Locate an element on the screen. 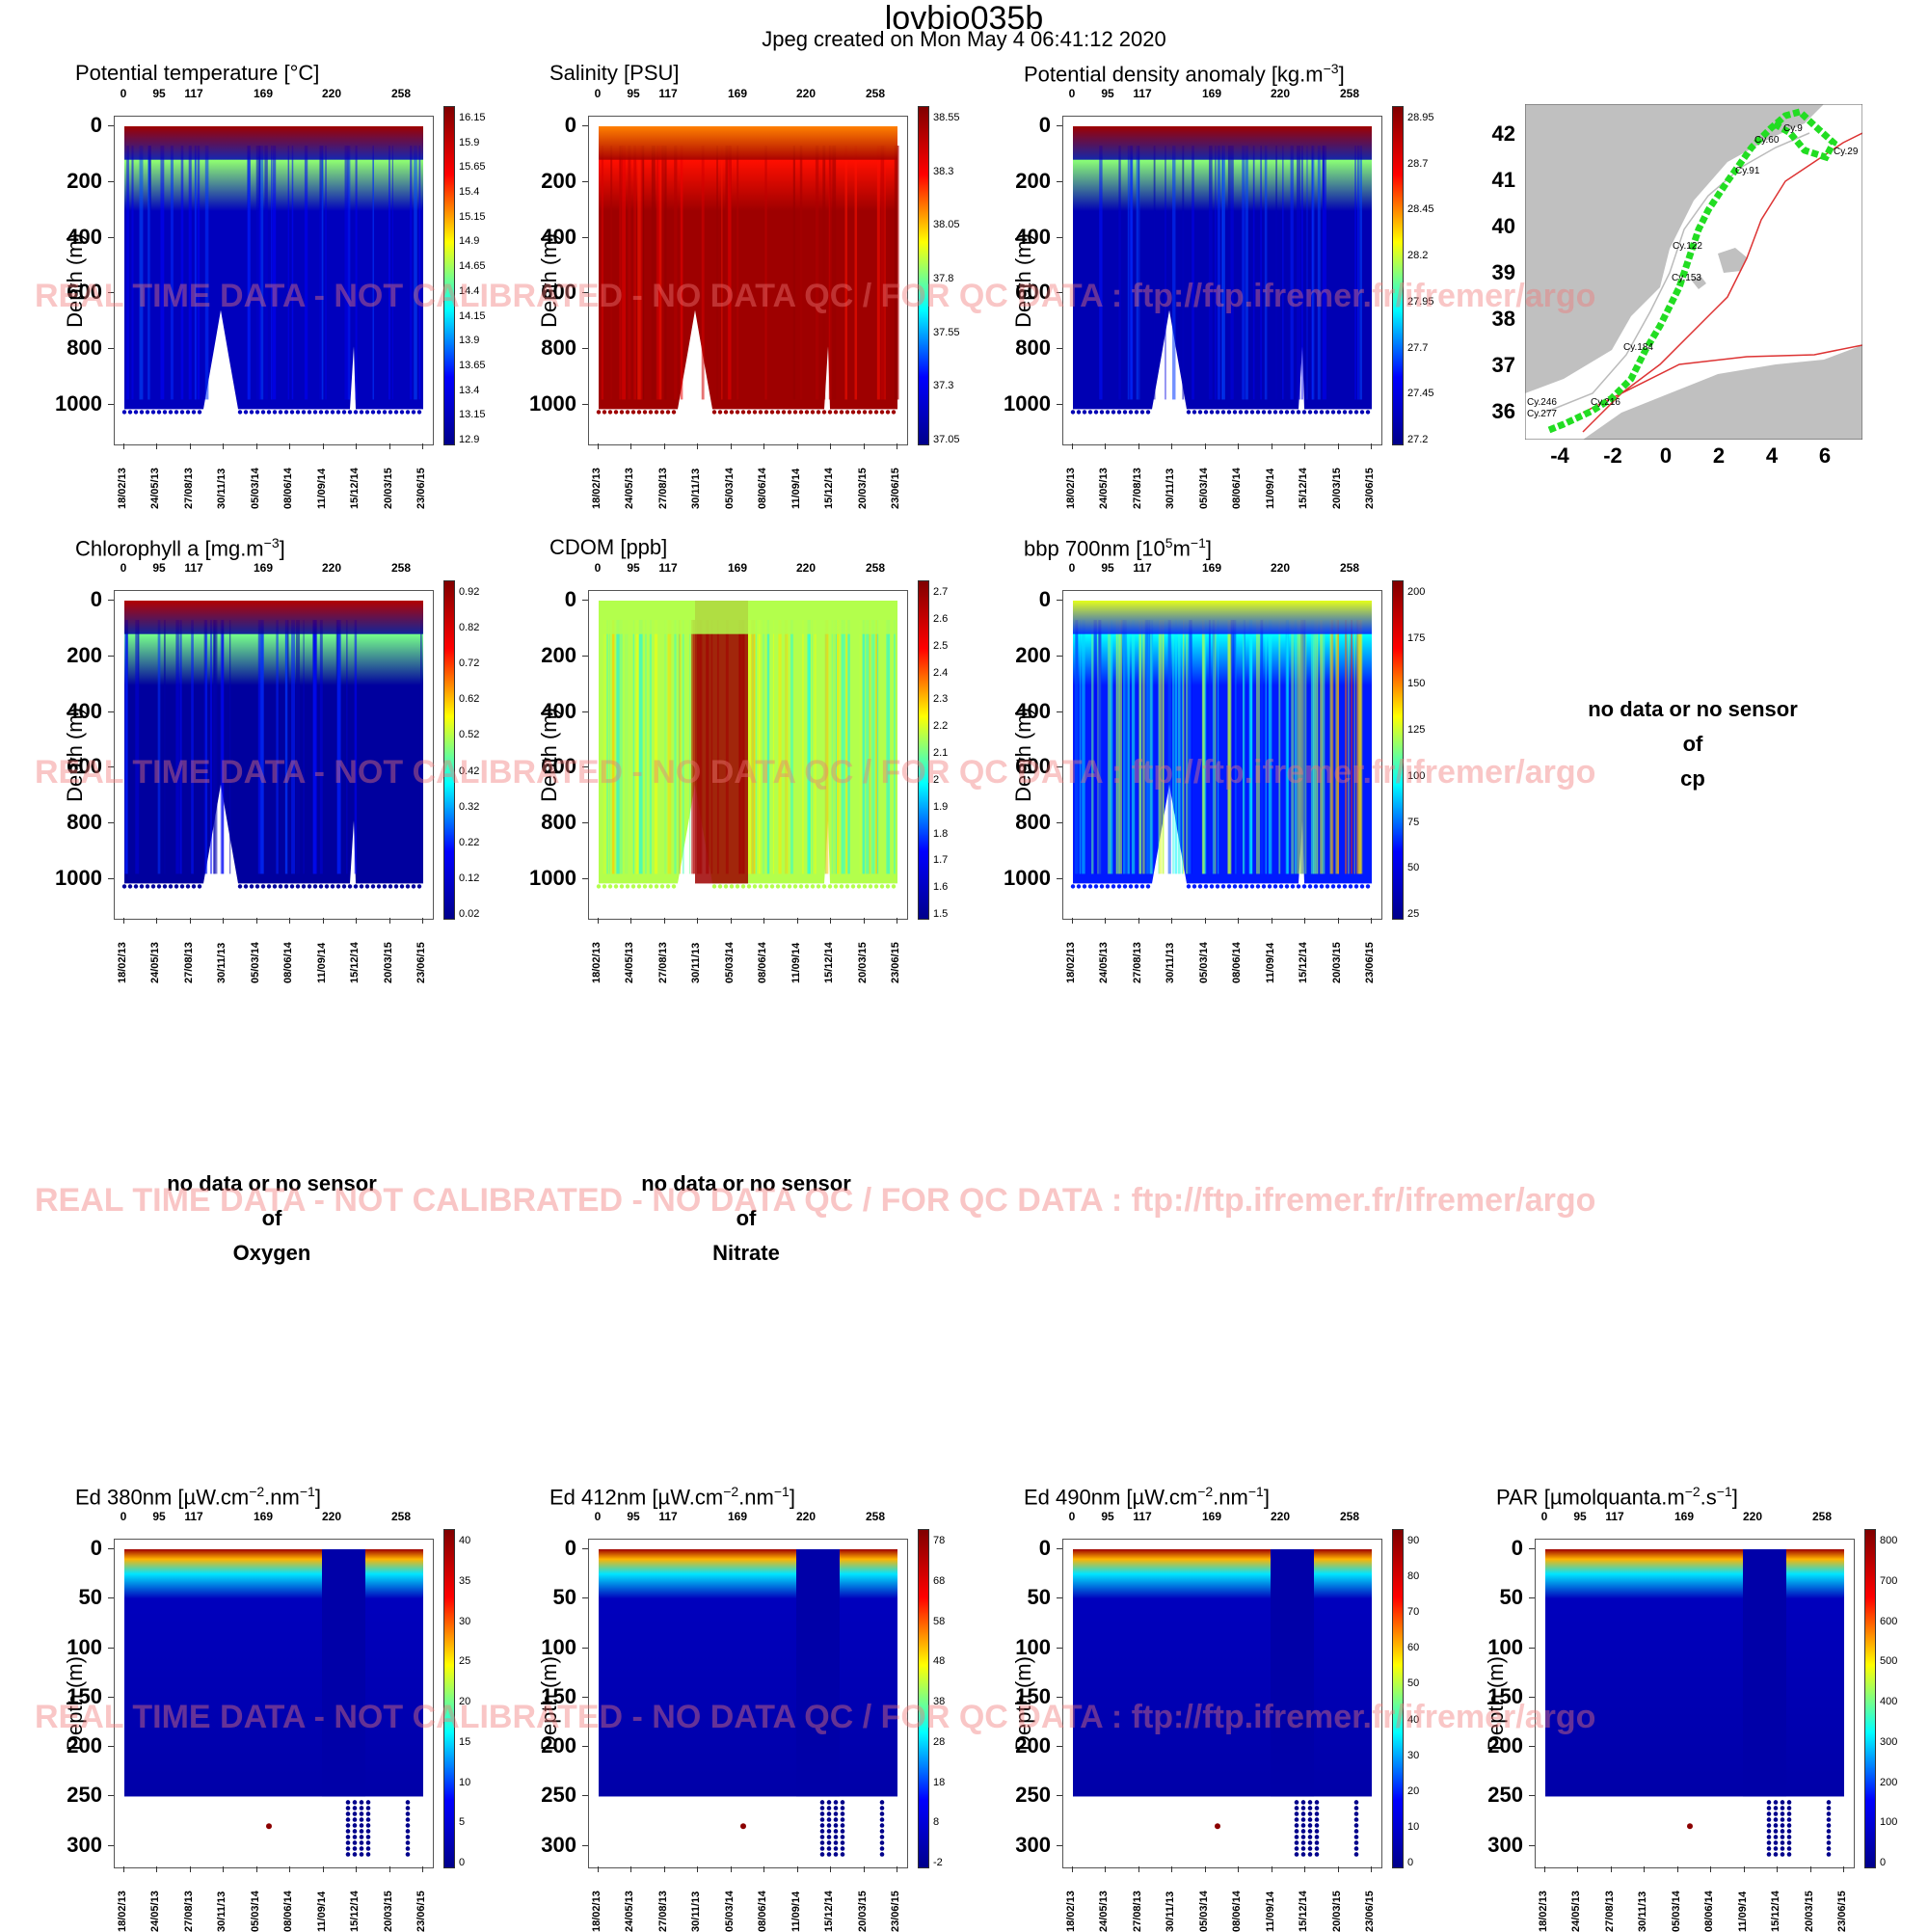 The image size is (1928, 1932). colorbar-tick-label: 58 is located at coordinates (940, 1621).